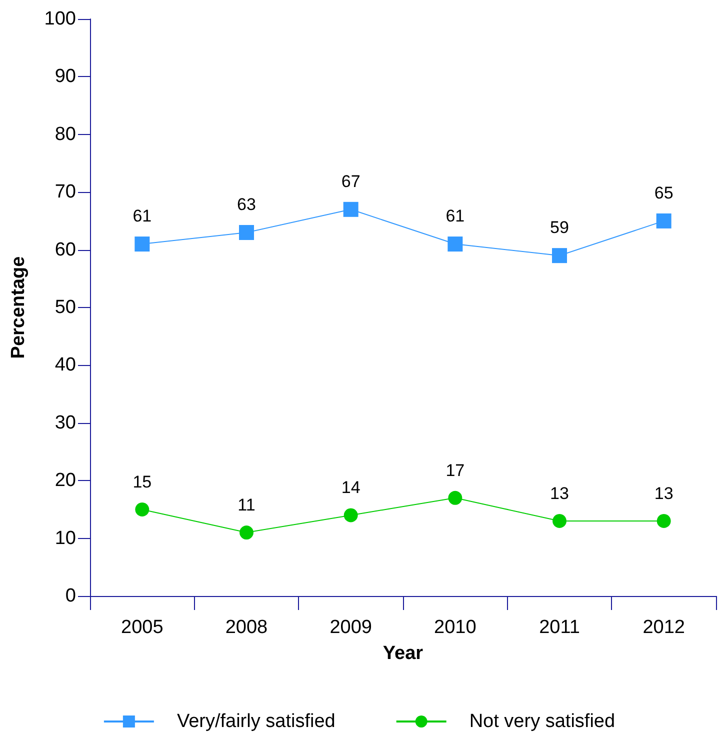 The width and height of the screenshot is (718, 740). What do you see at coordinates (65, 134) in the screenshot?
I see `y-tick-label: 80` at bounding box center [65, 134].